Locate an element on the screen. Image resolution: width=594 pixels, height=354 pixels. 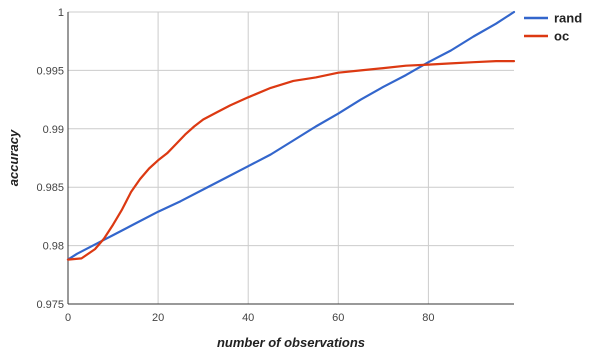
y-tick-label: 0.975 is located at coordinates (50, 305).